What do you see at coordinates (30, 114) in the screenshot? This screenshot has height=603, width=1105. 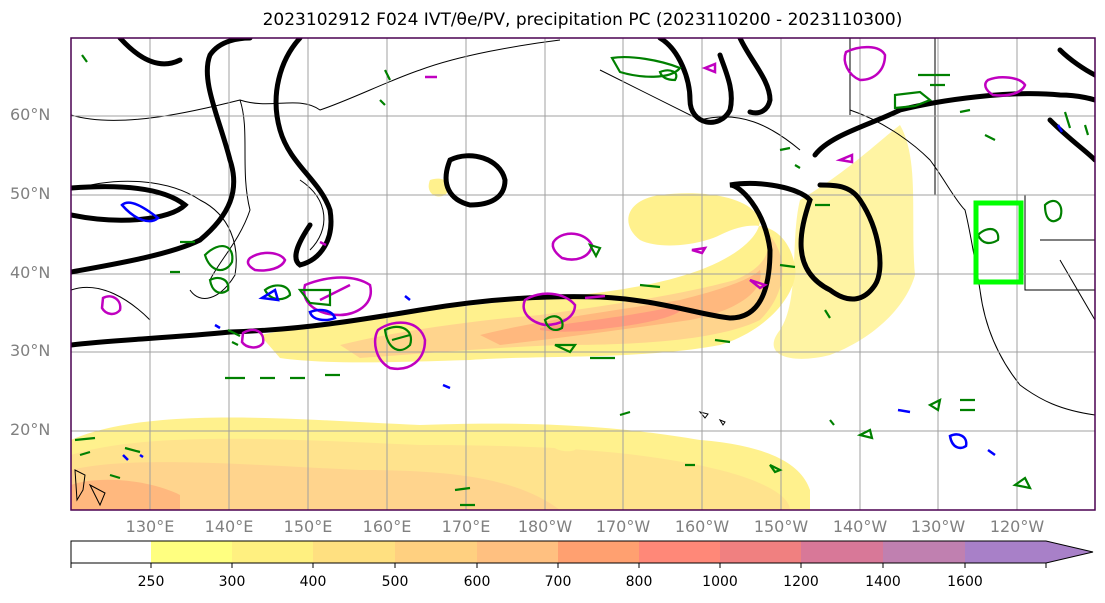 I see `lat-label-60n: 60°N` at bounding box center [30, 114].